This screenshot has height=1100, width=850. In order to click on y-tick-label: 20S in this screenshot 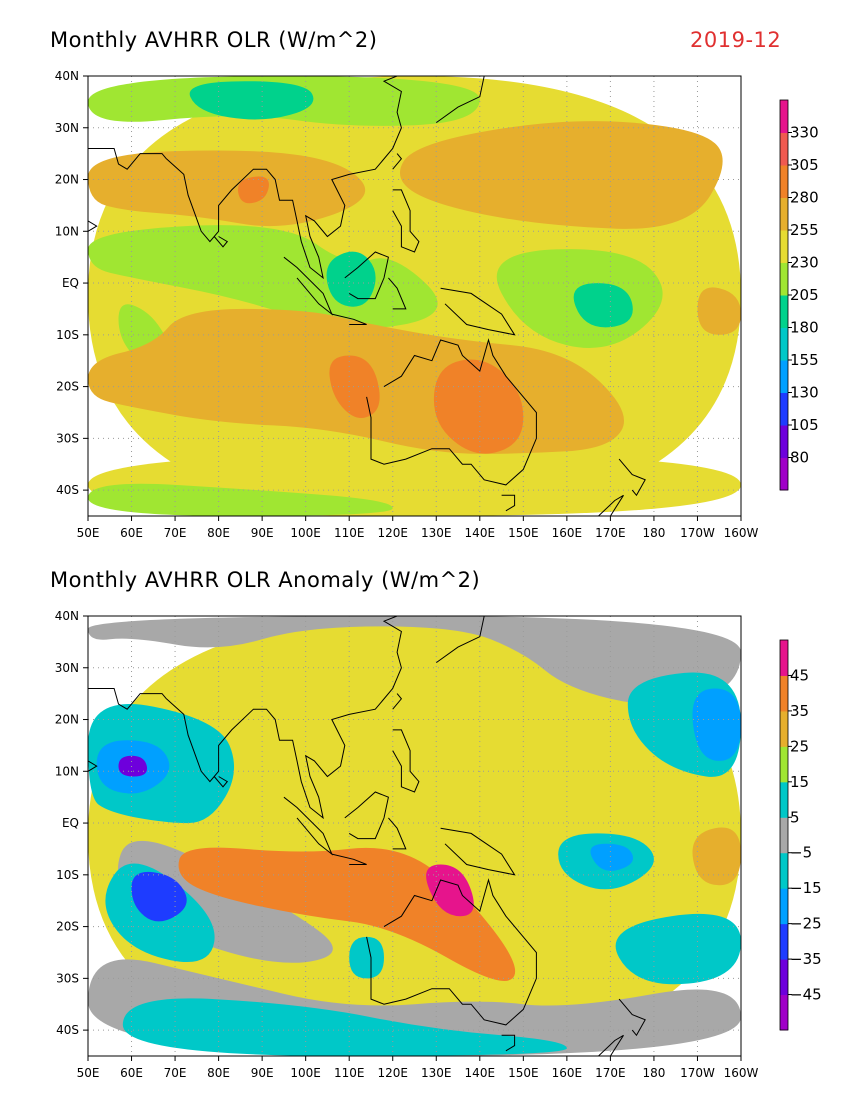, I will do `click(67, 387)`.